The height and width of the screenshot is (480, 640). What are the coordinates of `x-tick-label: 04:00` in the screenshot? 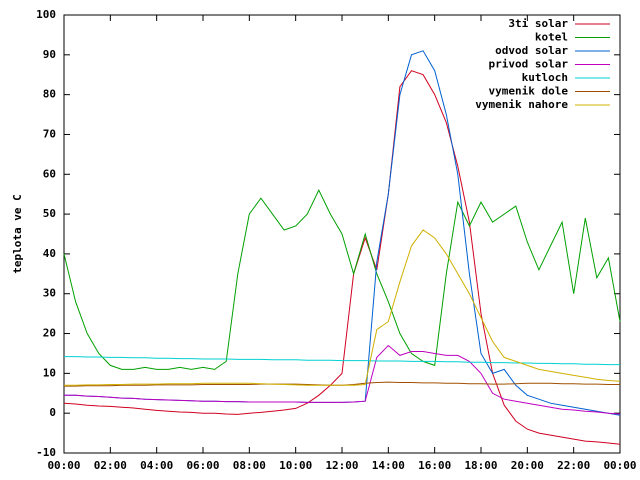 It's located at (156, 465).